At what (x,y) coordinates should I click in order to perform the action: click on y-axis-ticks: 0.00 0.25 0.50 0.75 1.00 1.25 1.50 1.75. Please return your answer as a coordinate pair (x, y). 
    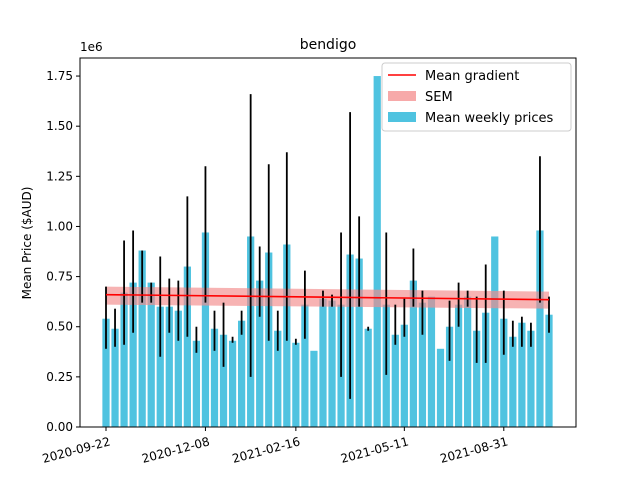
    Looking at the image, I should click on (63, 251).